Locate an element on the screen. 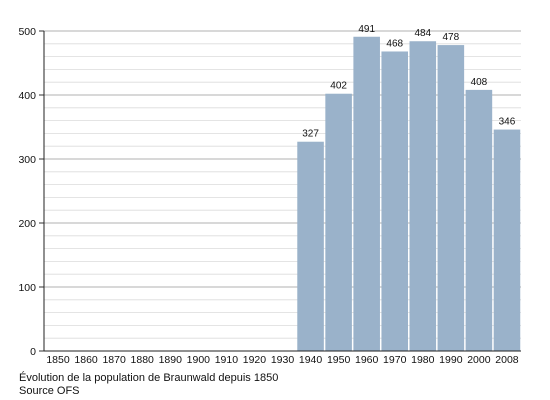 The image size is (550, 400). data-label-1950: 402 is located at coordinates (338, 86).